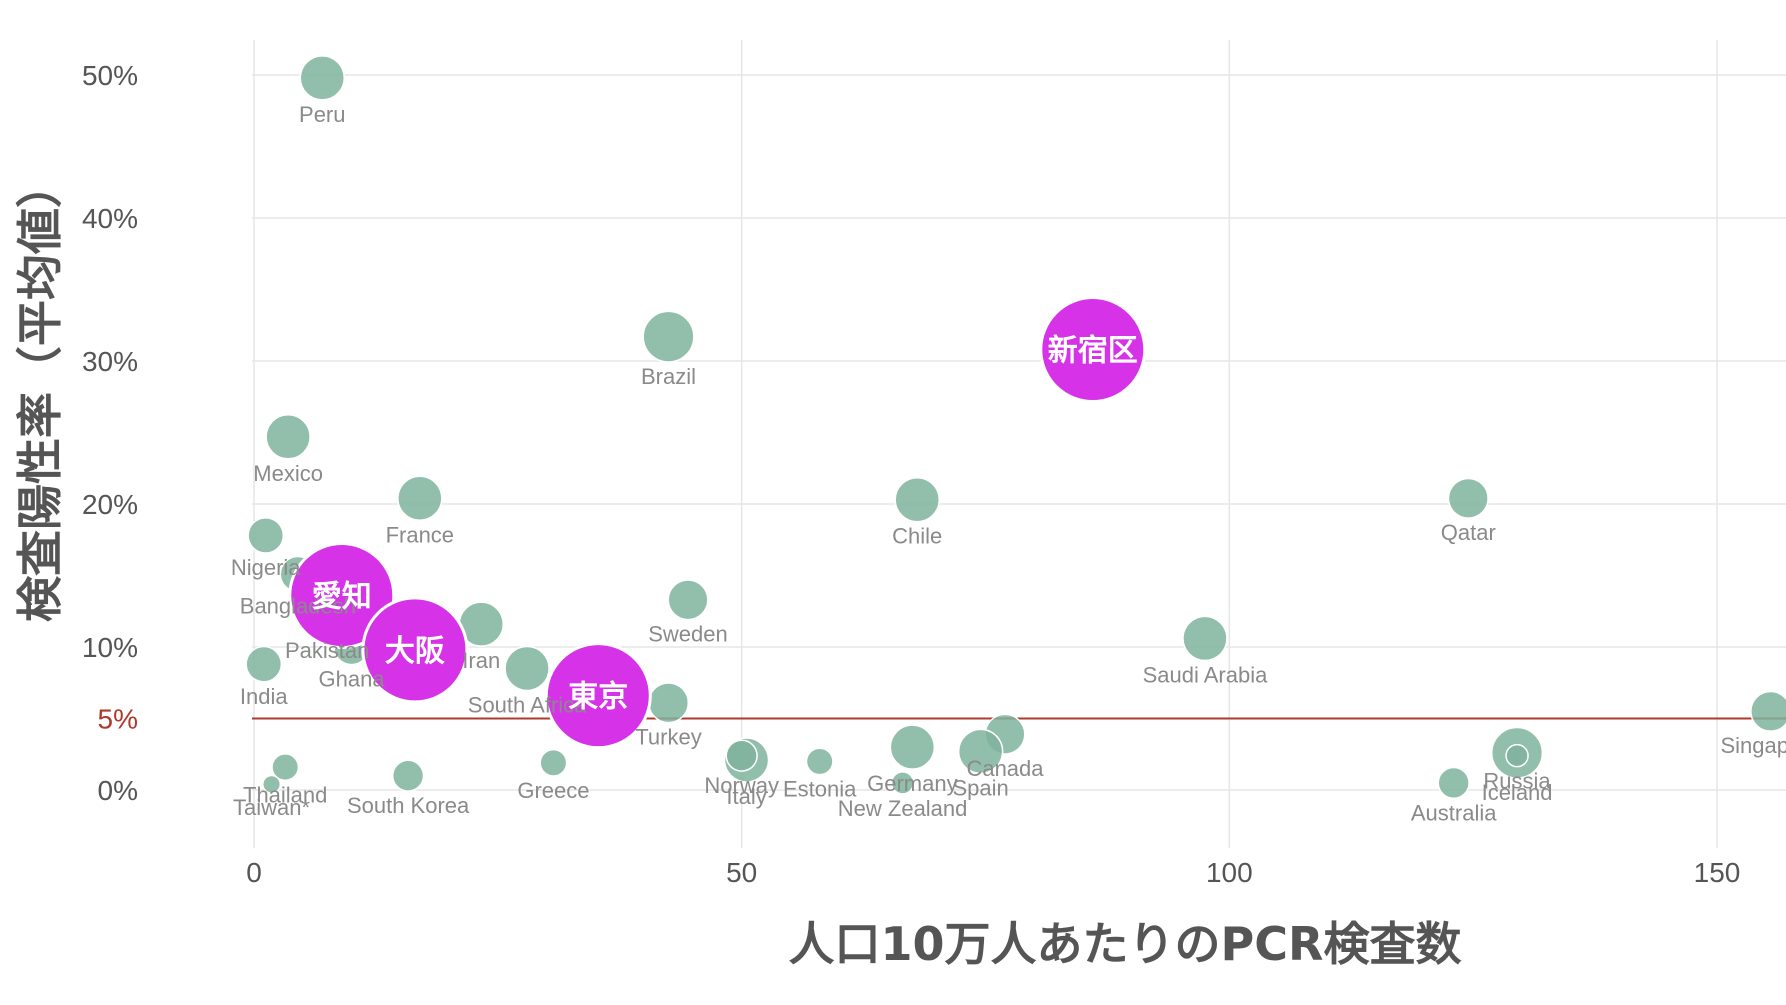 The image size is (1786, 1005). What do you see at coordinates (1454, 812) in the screenshot?
I see `data-label-australia: Australia` at bounding box center [1454, 812].